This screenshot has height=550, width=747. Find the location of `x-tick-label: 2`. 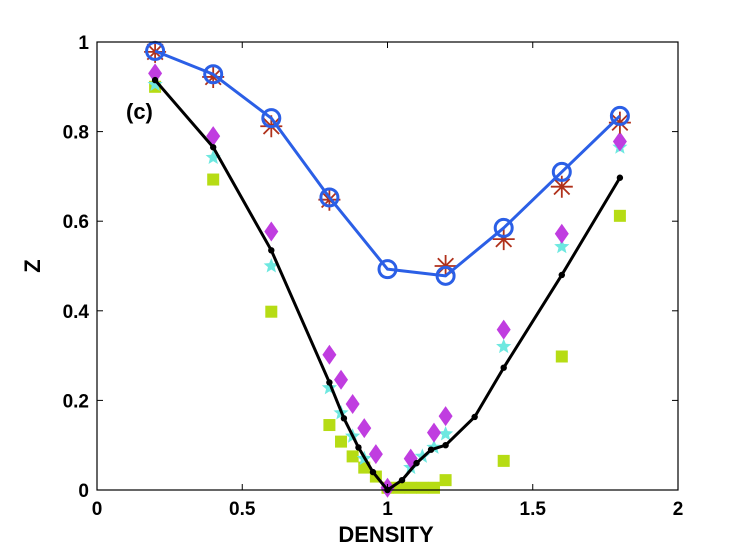

x-tick-label: 2 is located at coordinates (678, 509).